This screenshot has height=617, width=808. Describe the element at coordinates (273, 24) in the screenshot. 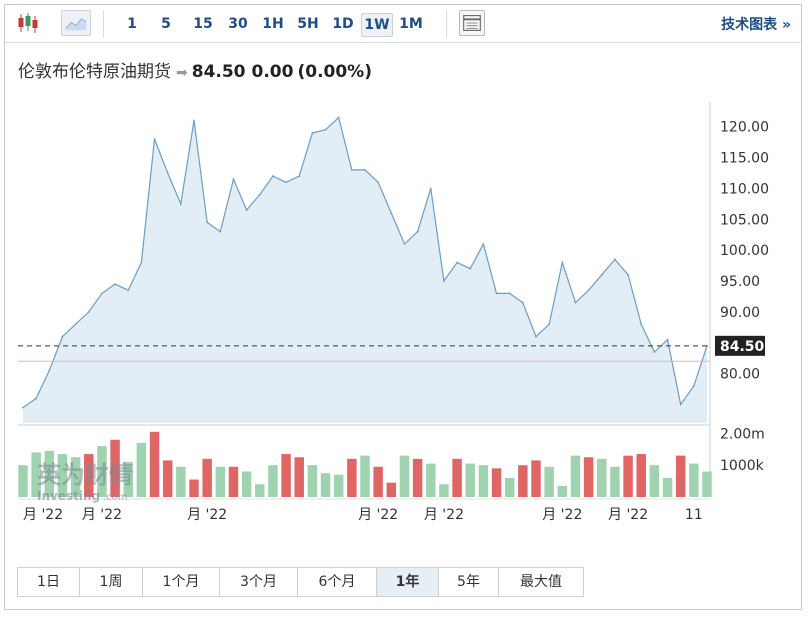

I see `timeframe-1h: 1H` at that location.